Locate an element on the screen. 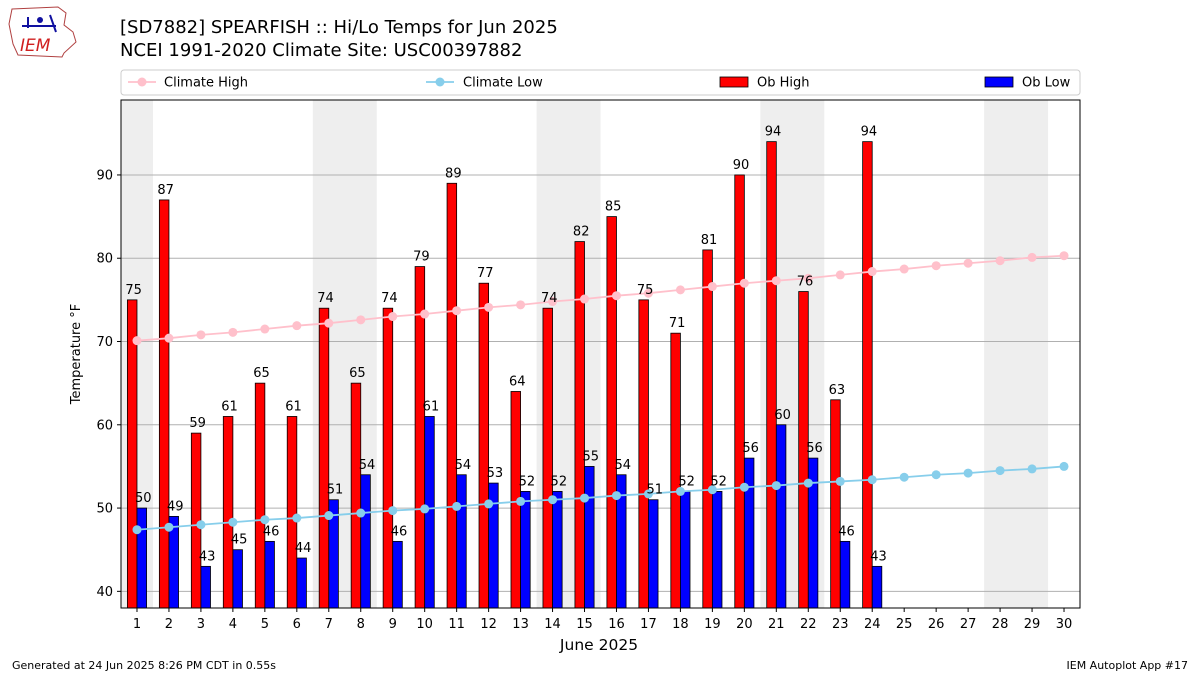  legend-label: Climate Low is located at coordinates (503, 83).